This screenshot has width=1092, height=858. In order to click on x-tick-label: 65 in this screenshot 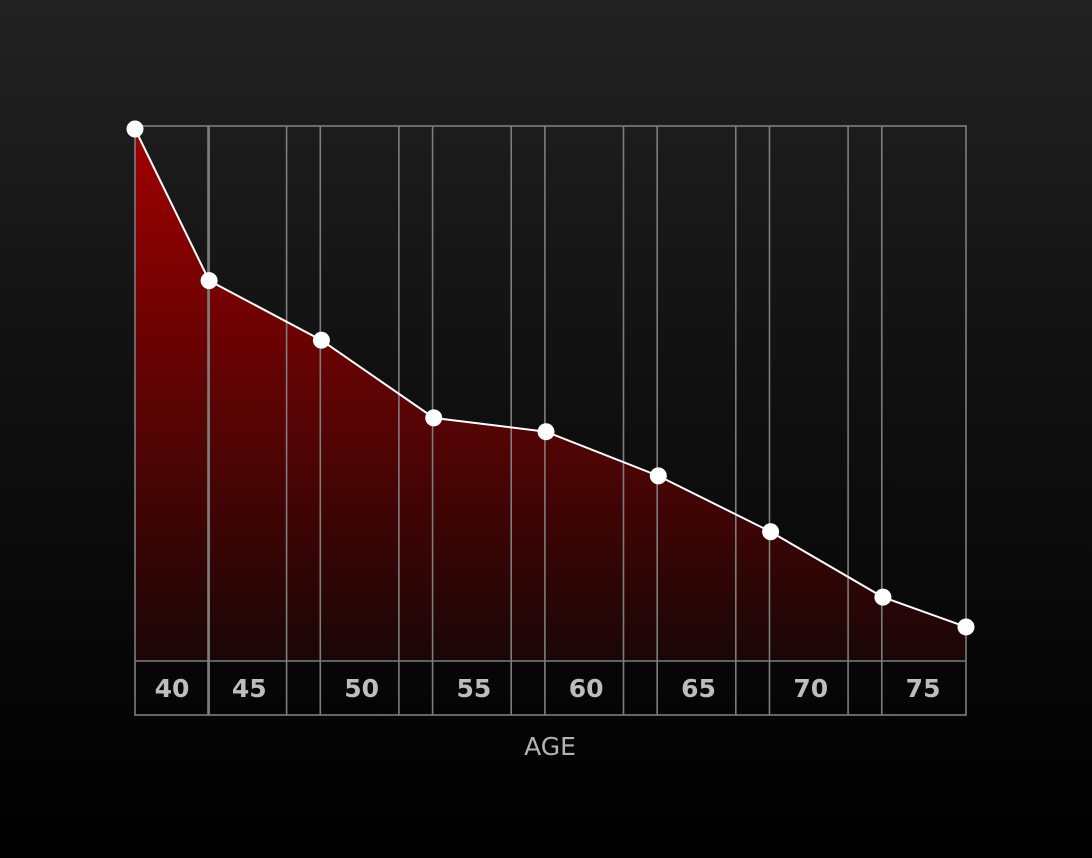, I will do `click(698, 688)`.